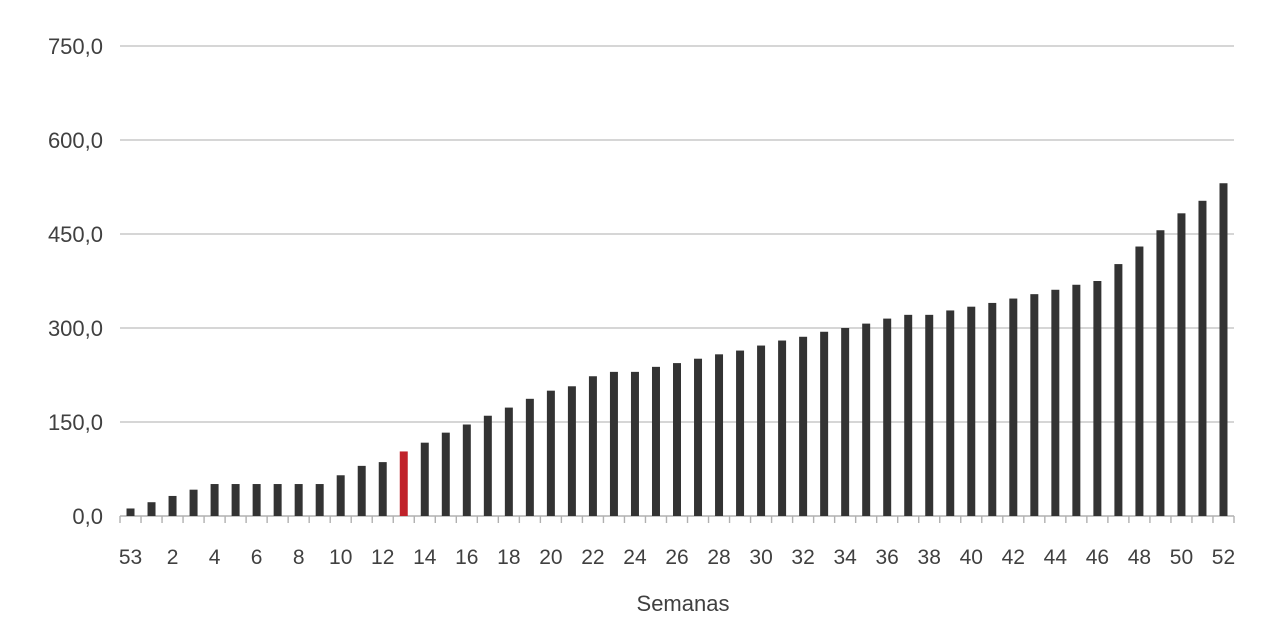 Image resolution: width=1265 pixels, height=622 pixels. What do you see at coordinates (550, 557) in the screenshot?
I see `x-tick-label: 20` at bounding box center [550, 557].